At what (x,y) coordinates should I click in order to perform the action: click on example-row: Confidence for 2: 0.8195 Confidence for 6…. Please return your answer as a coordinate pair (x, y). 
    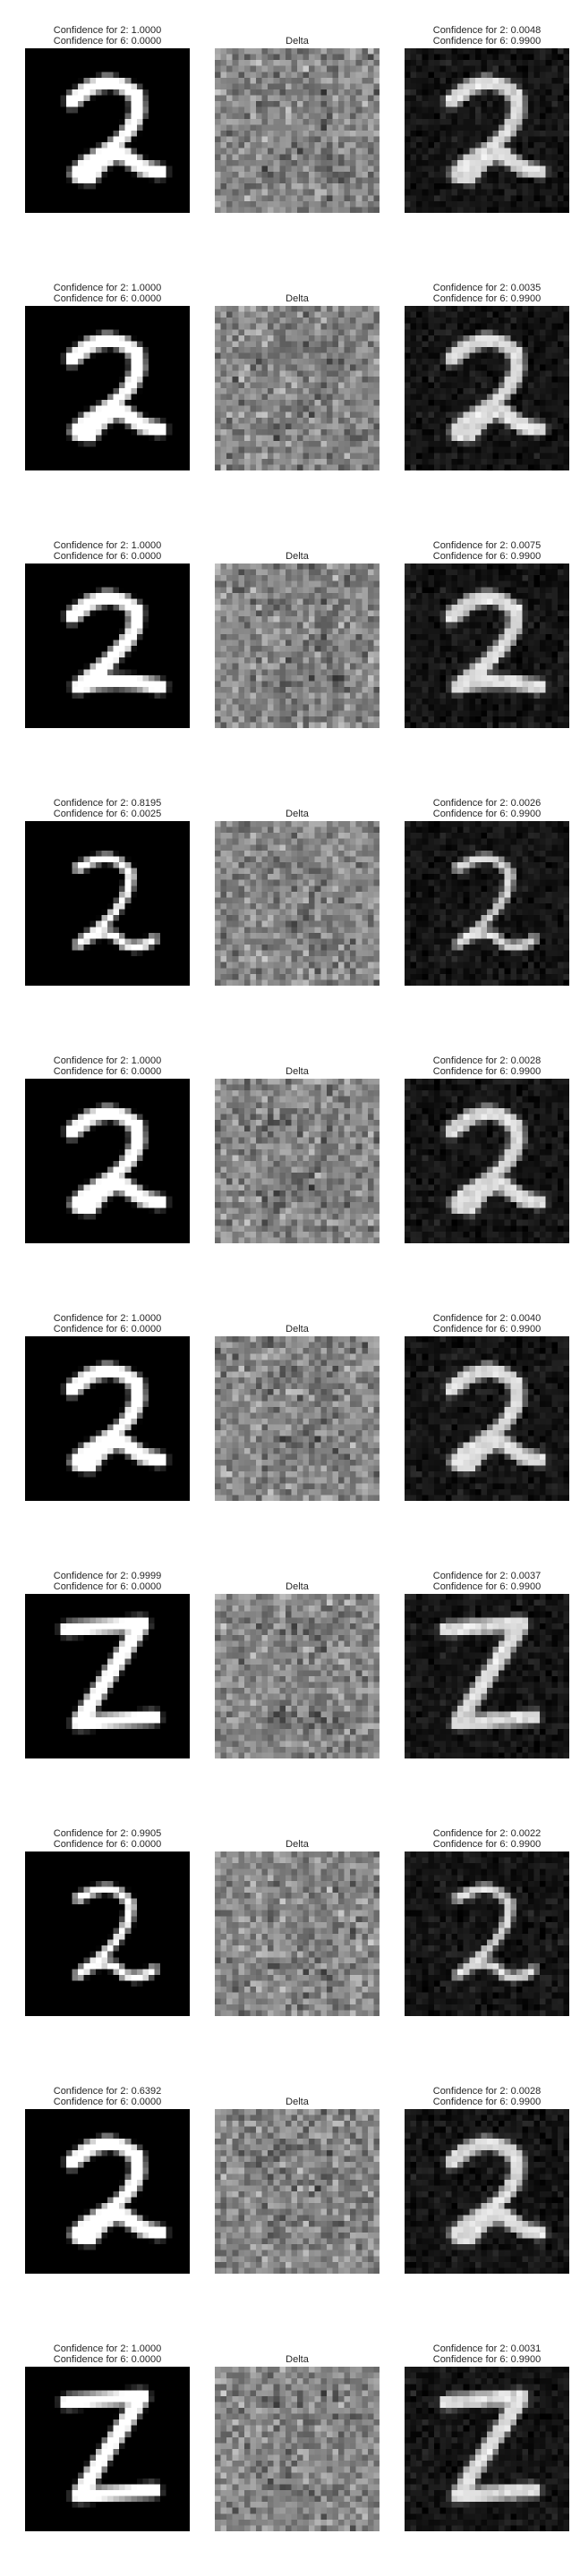
    Looking at the image, I should click on (290, 901).